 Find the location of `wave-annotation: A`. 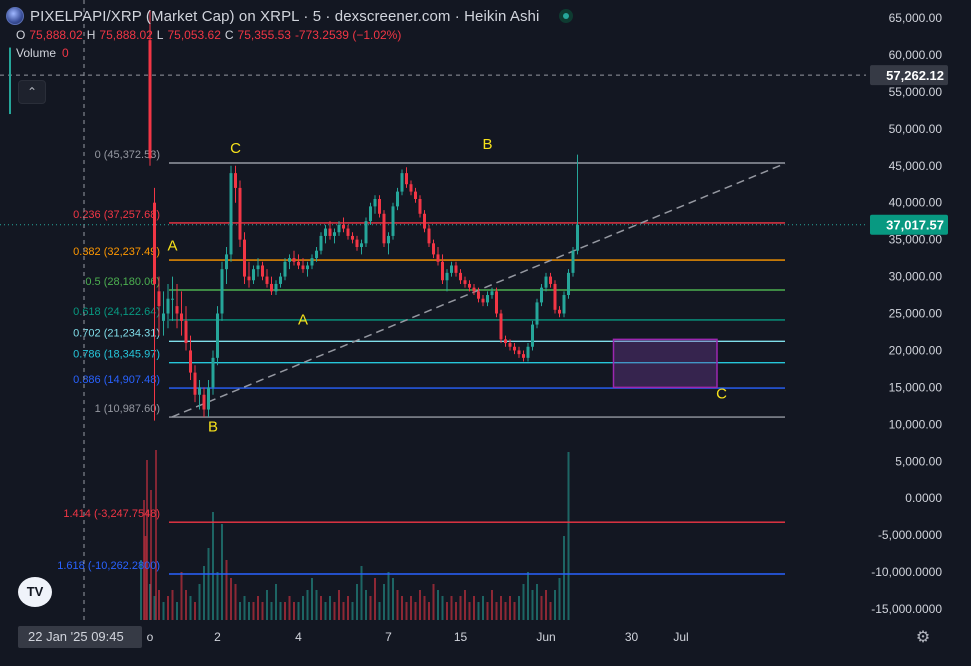

wave-annotation: A is located at coordinates (172, 246).